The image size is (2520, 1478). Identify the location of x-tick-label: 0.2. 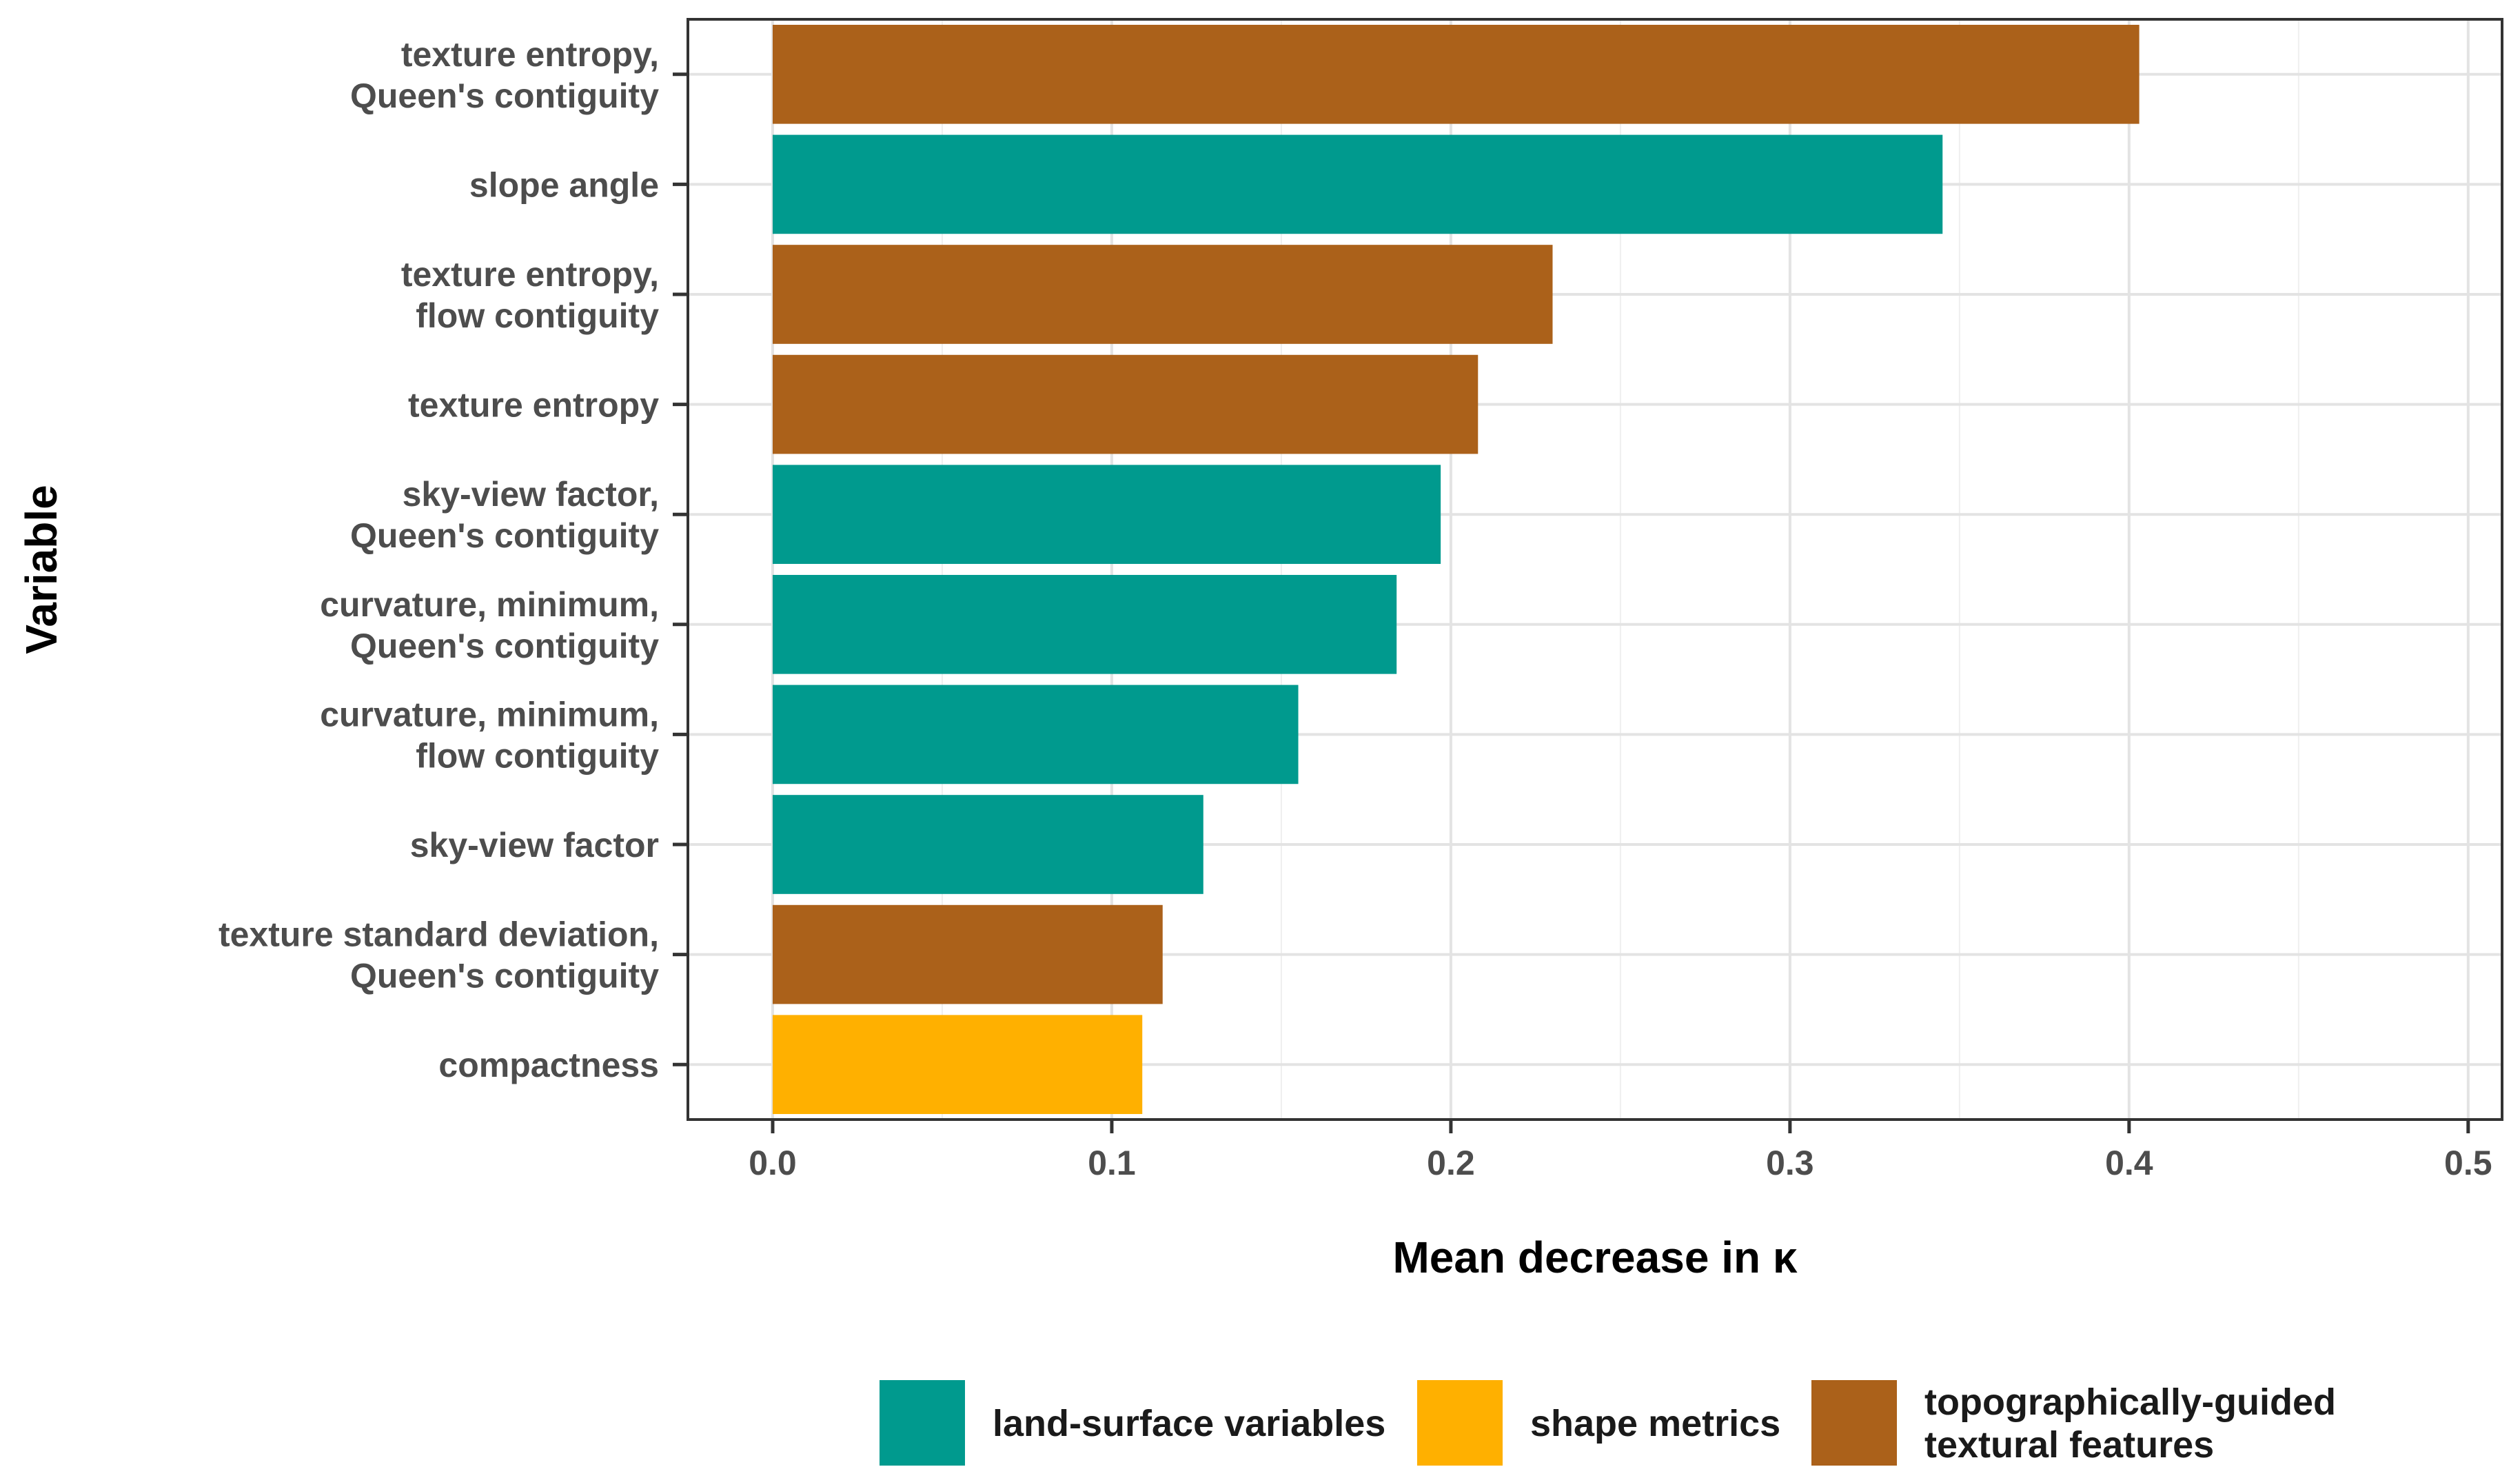
(1451, 1163).